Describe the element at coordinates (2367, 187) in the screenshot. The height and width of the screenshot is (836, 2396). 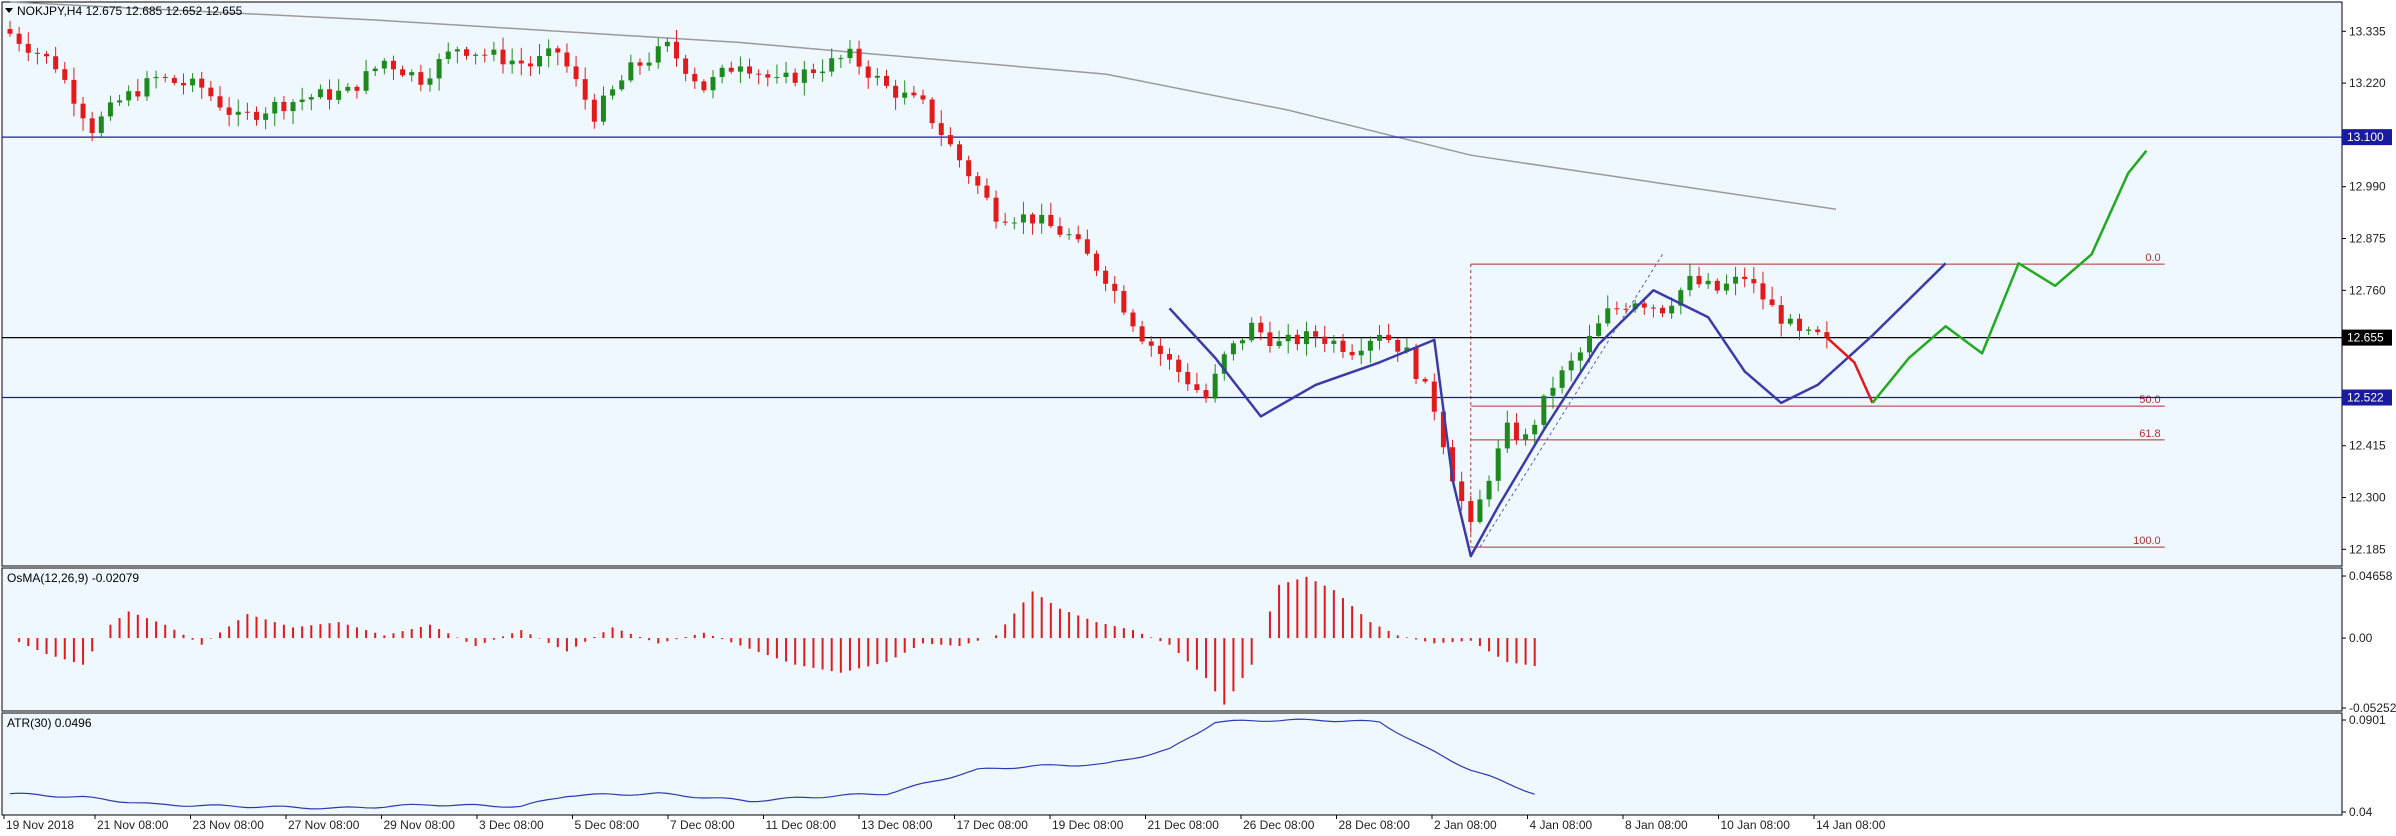
I see `price-tick-label: 12.990` at that location.